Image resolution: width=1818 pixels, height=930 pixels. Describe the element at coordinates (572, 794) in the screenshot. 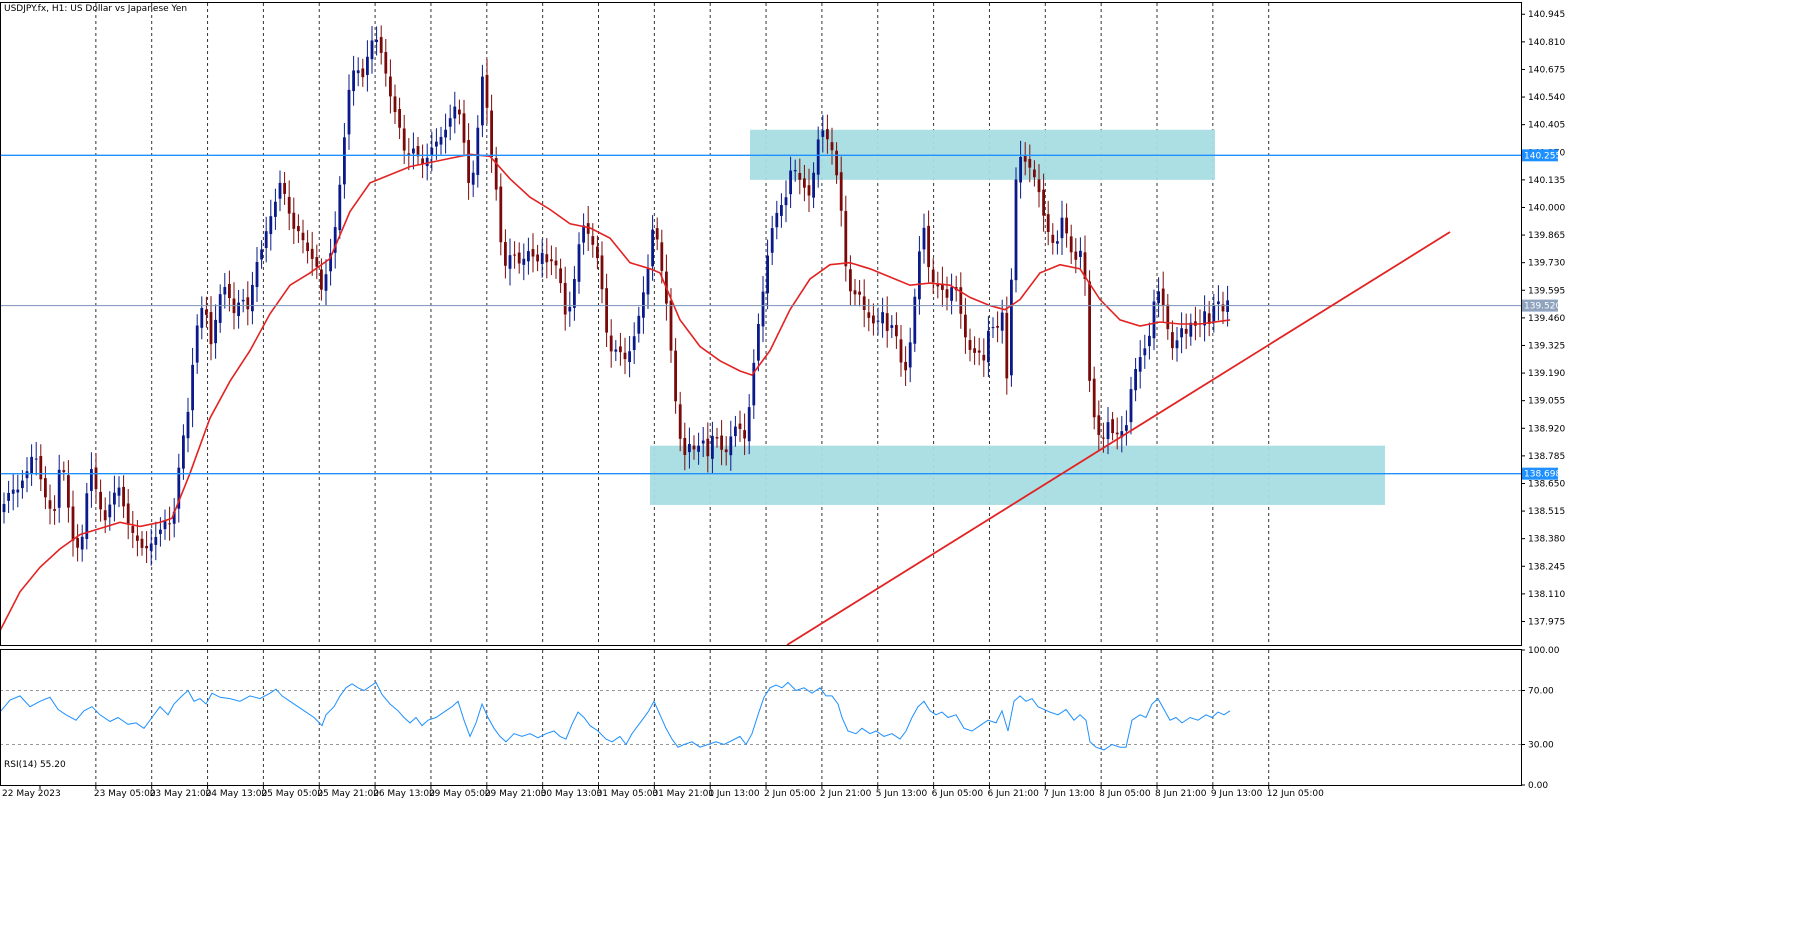

I see `x-tick-label: 30 May 13:00` at that location.